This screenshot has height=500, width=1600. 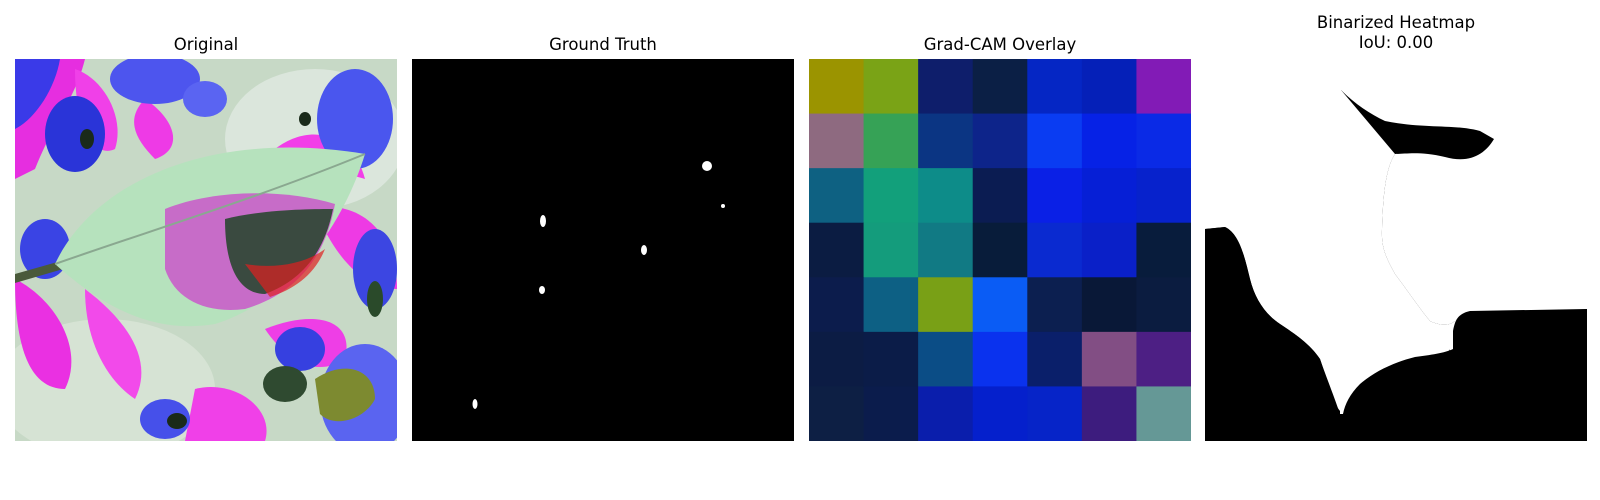 I want to click on gradcam-title: Grad-CAM Overlay, so click(x=1000, y=44).